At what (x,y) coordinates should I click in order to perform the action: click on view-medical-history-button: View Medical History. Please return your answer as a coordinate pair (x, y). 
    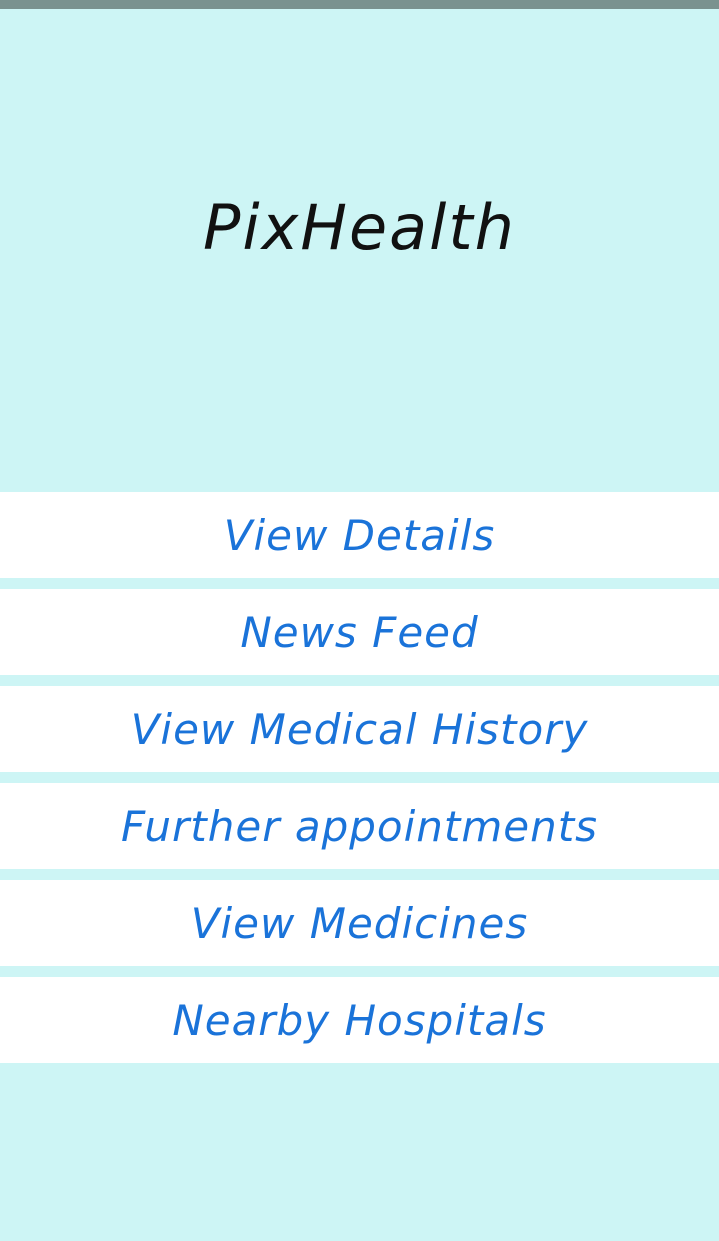
    Looking at the image, I should click on (359, 729).